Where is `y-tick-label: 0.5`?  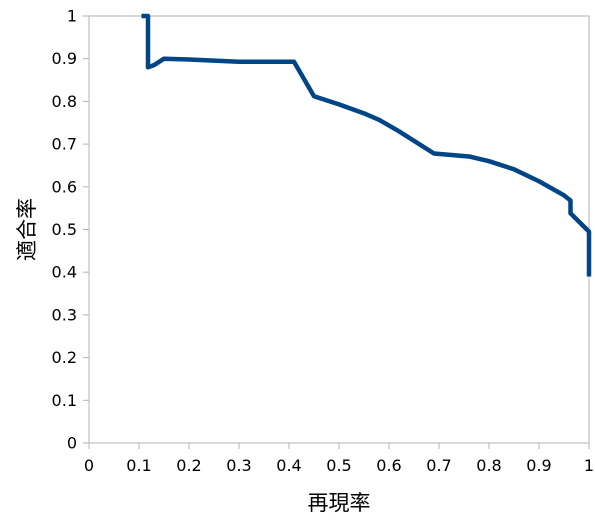 y-tick-label: 0.5 is located at coordinates (64, 229).